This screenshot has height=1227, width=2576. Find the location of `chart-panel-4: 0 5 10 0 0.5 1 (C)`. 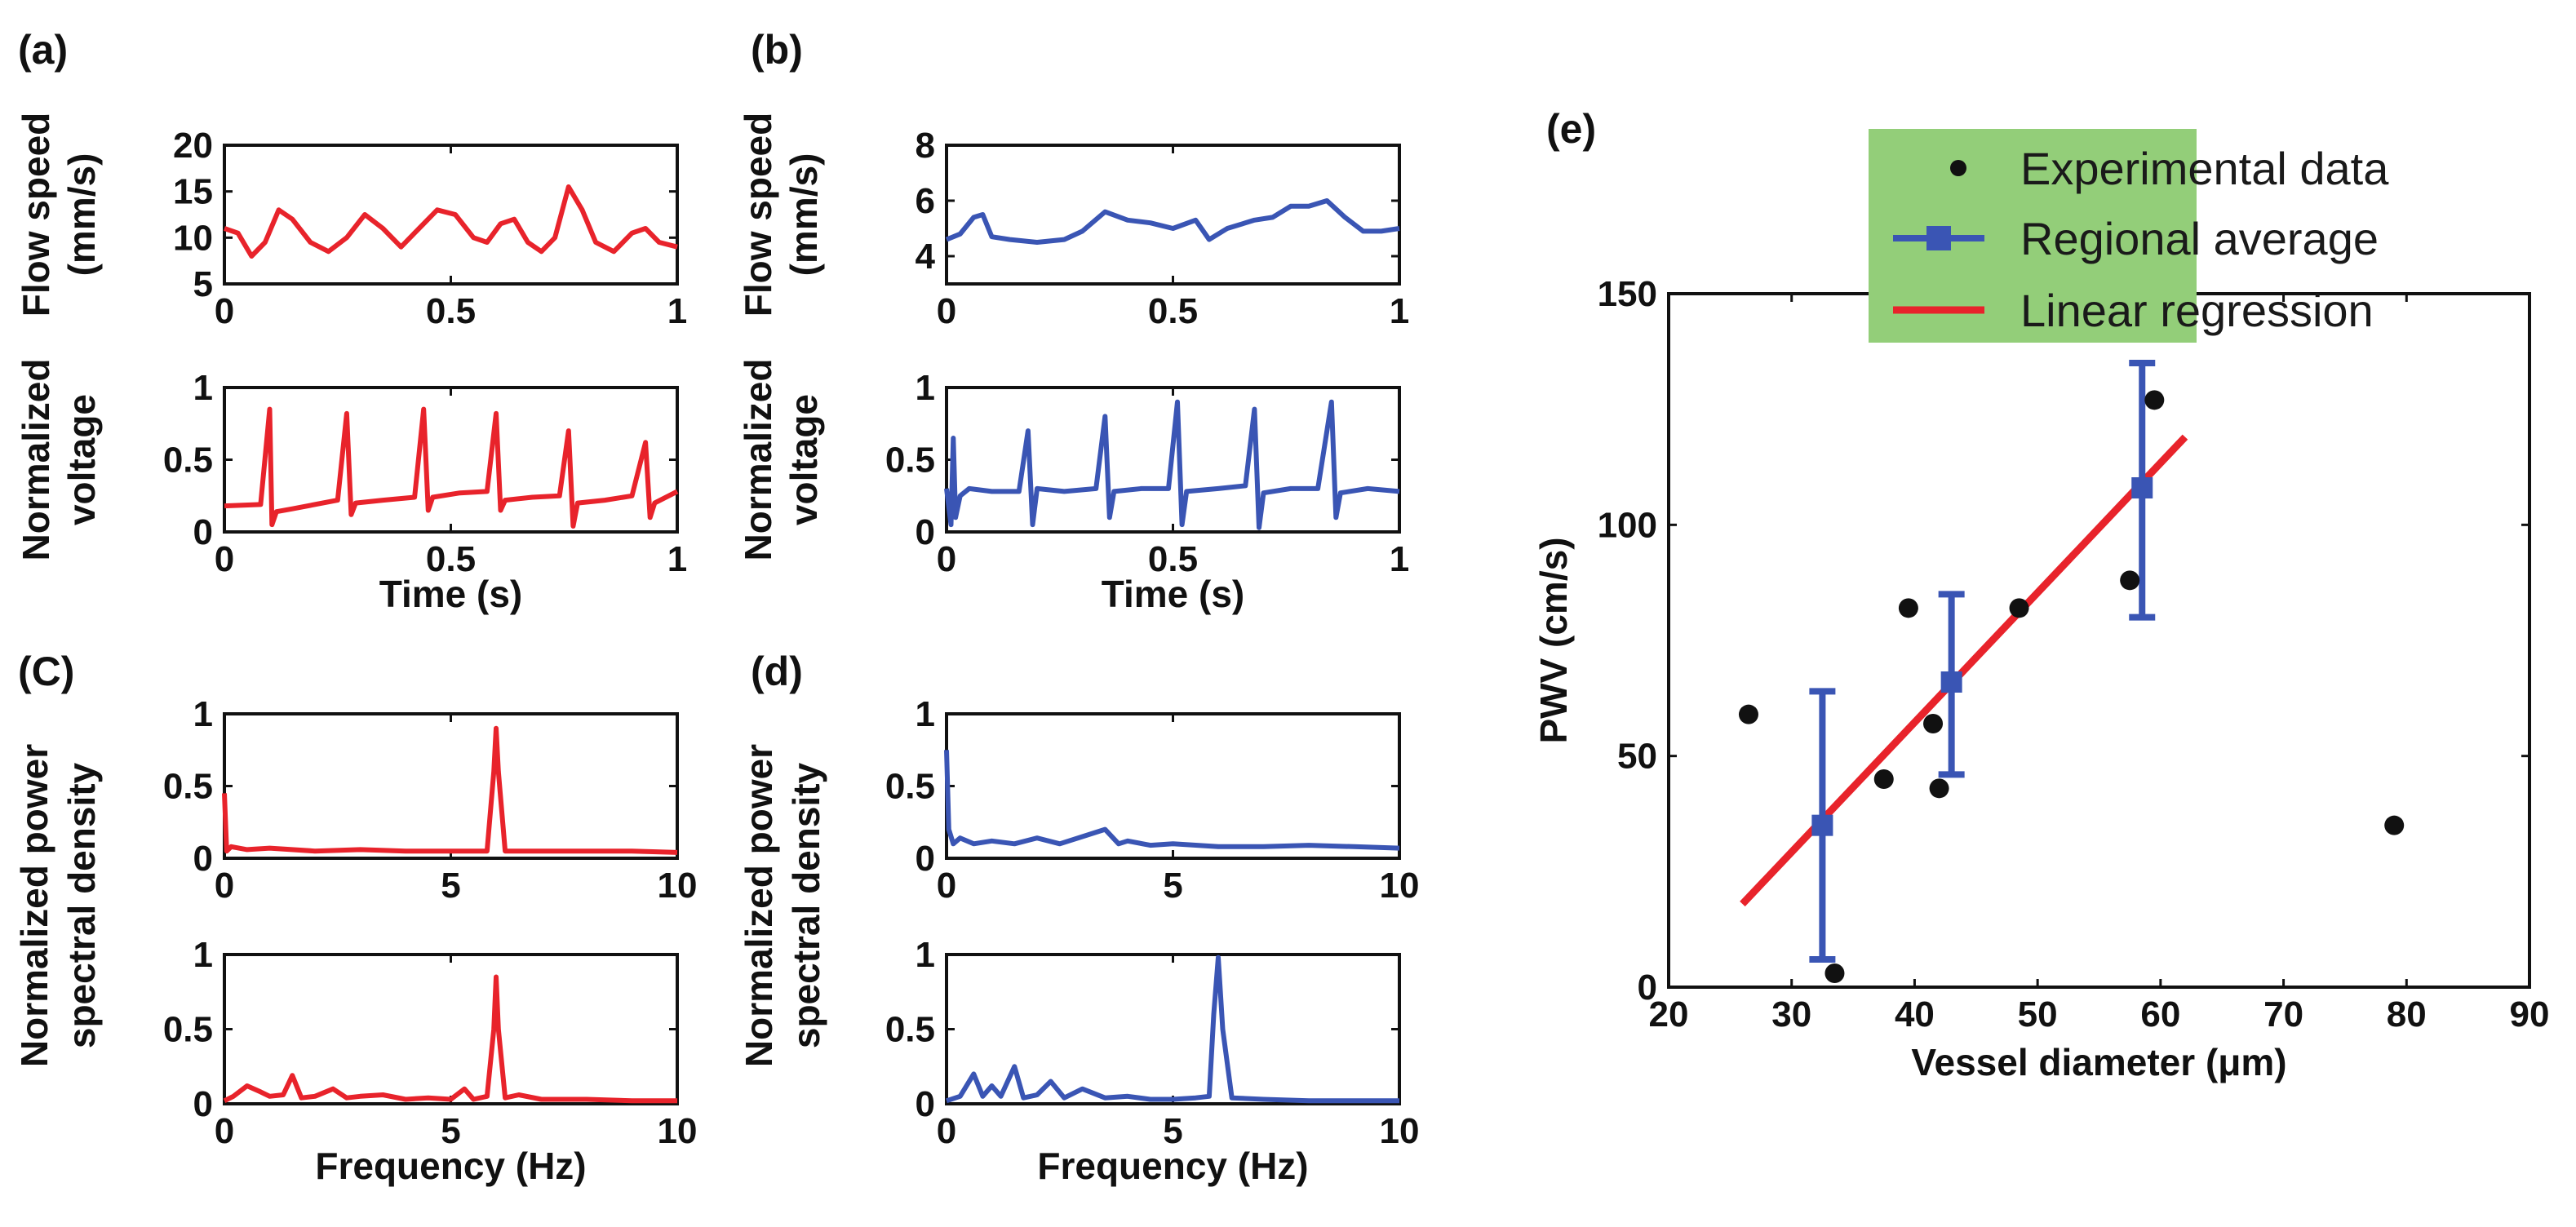

chart-panel-4: 0 5 10 0 0.5 1 (C) is located at coordinates (357, 777).